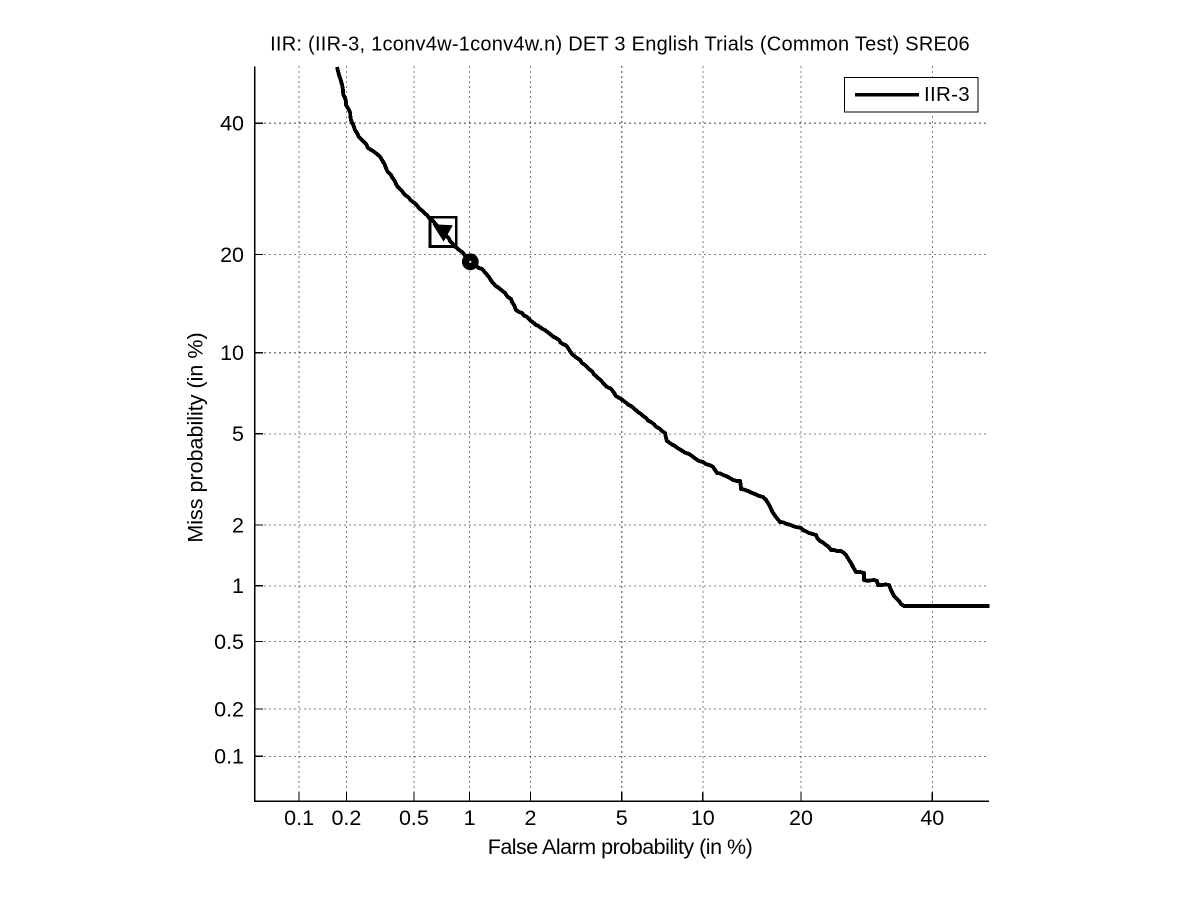 The width and height of the screenshot is (1201, 900). What do you see at coordinates (620, 847) in the screenshot?
I see `svg-text: False Alarm probability (in %)` at bounding box center [620, 847].